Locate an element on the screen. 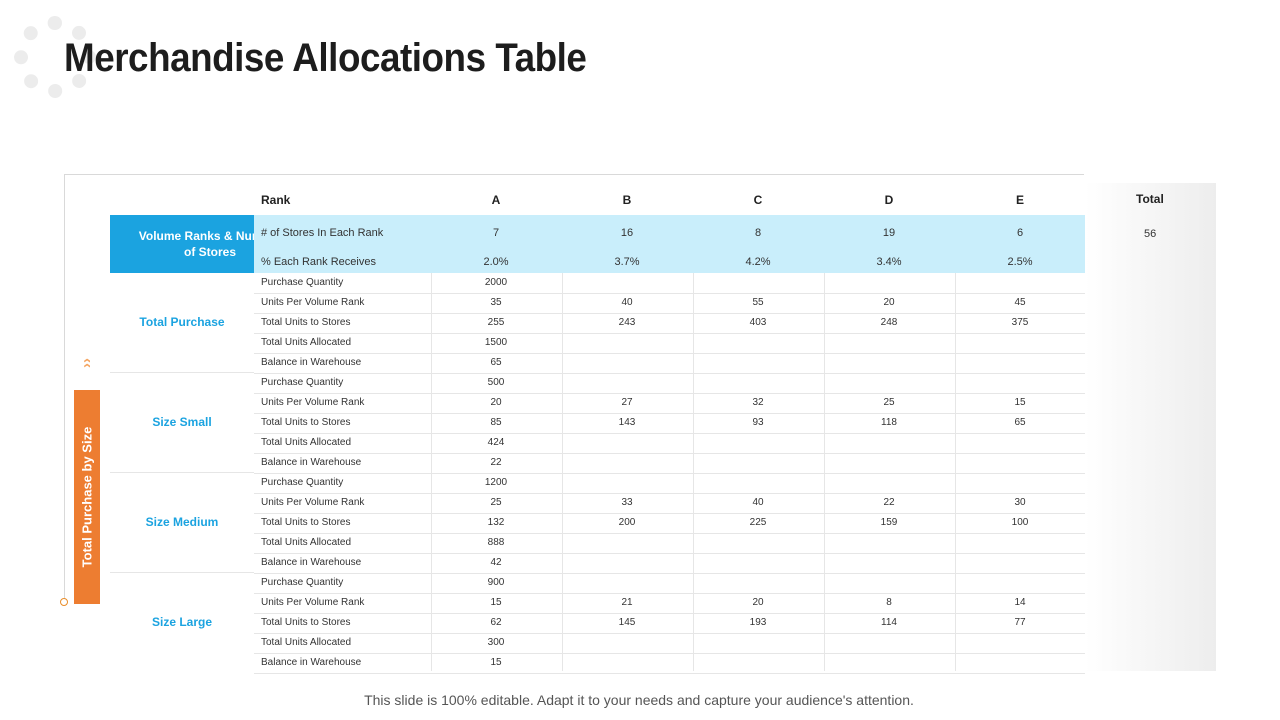 This screenshot has width=1280, height=720. table-cell: 118 is located at coordinates (889, 422).